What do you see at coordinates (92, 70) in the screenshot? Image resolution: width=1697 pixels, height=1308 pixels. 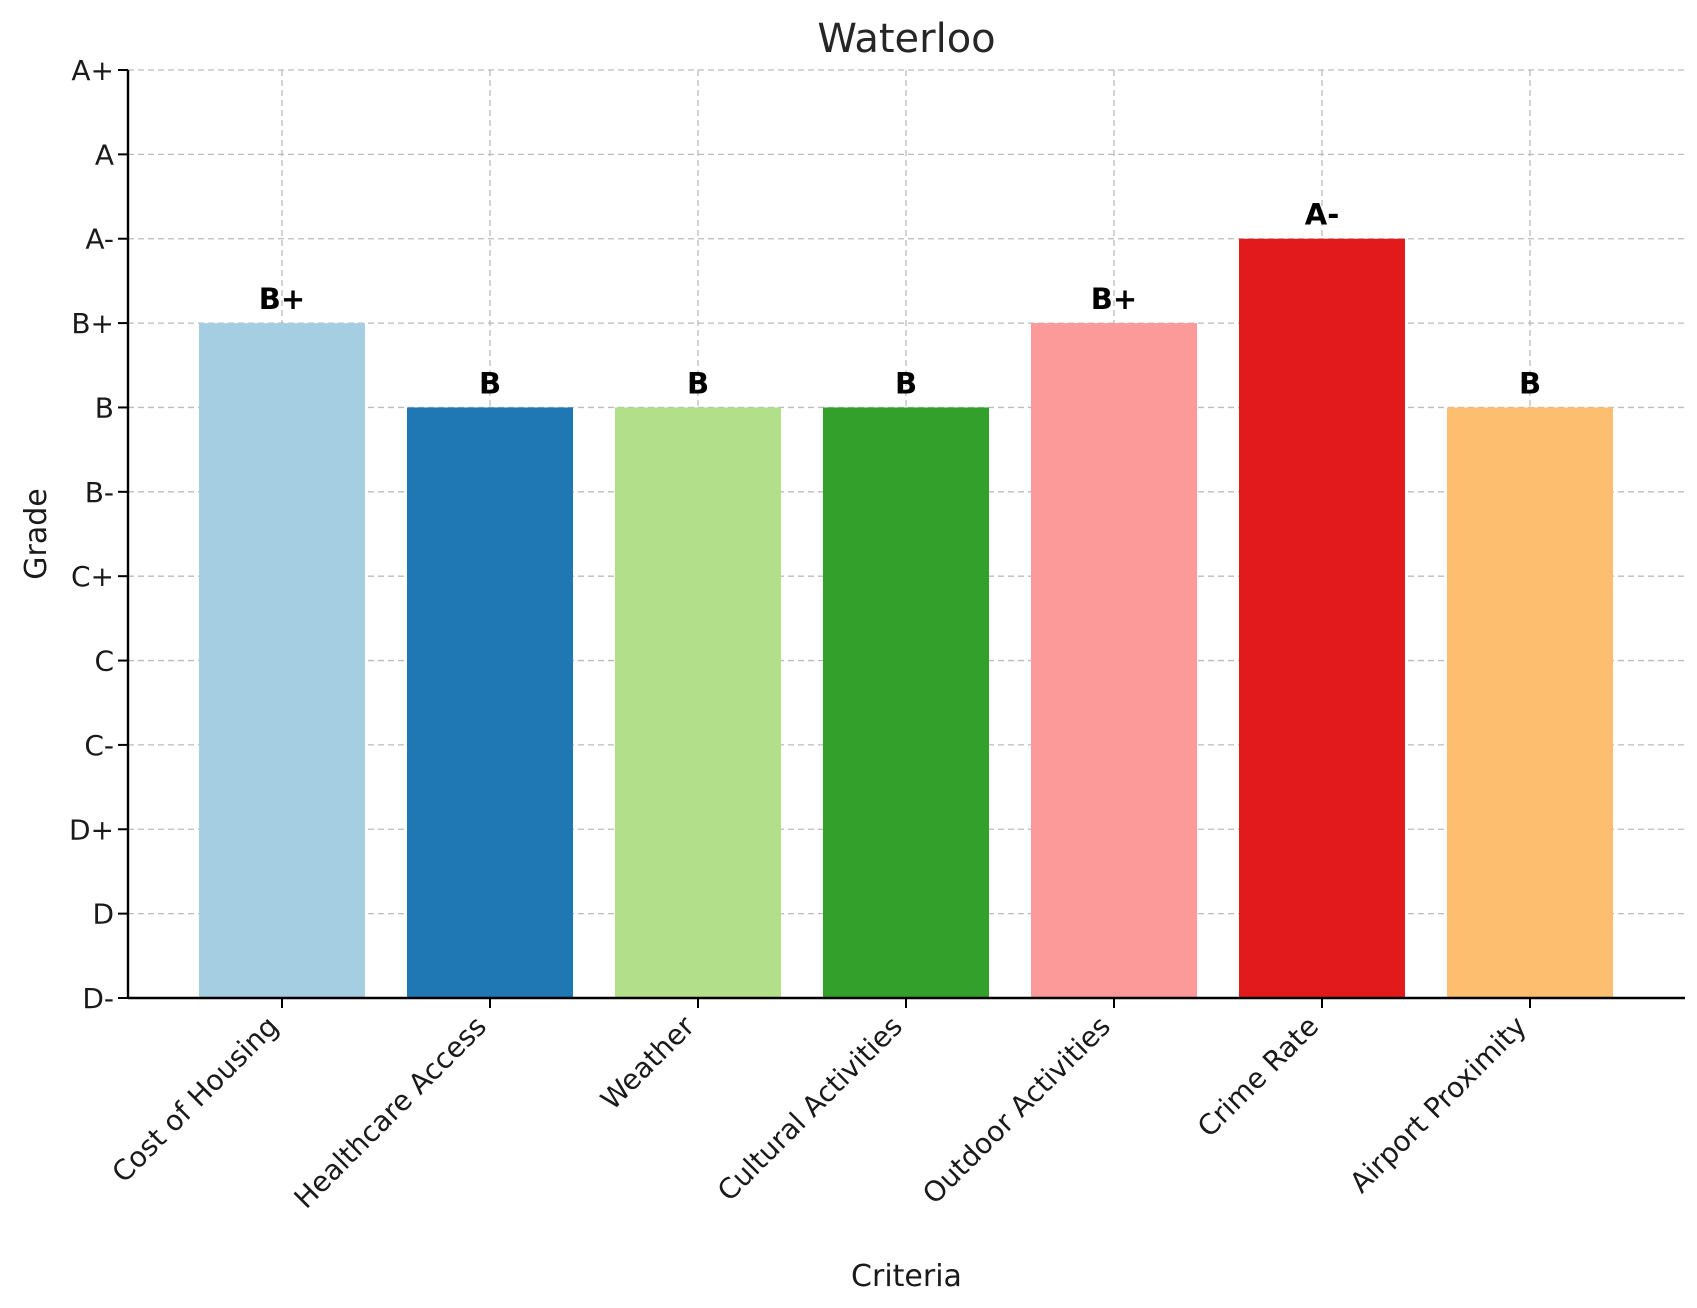 I see `y-tick-label: A+` at bounding box center [92, 70].